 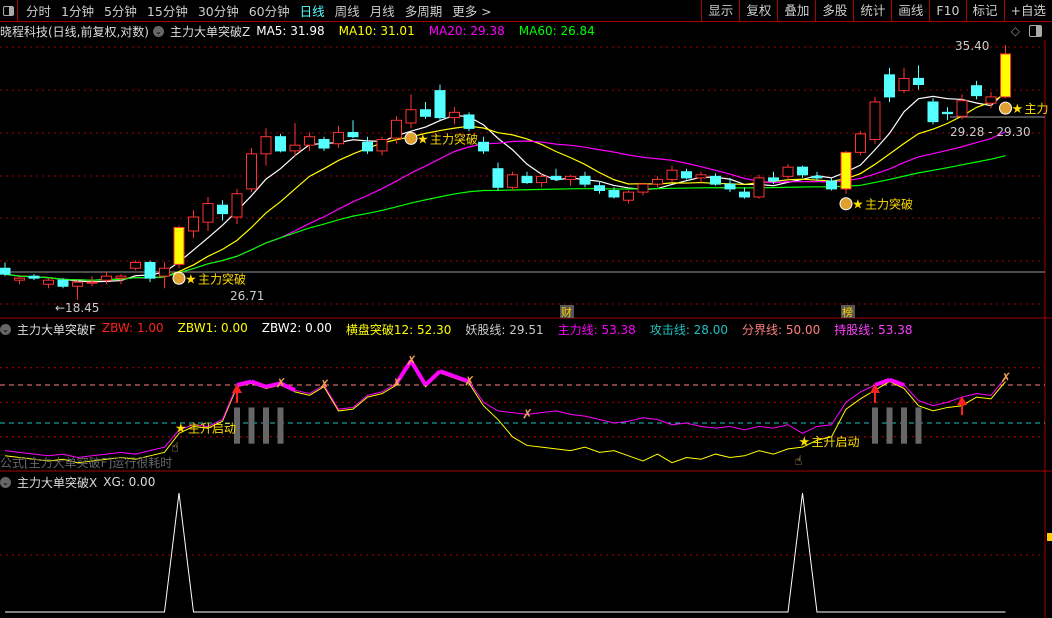 What do you see at coordinates (689, 329) in the screenshot?
I see `indicator-value: 攻击线: 28.00` at bounding box center [689, 329].